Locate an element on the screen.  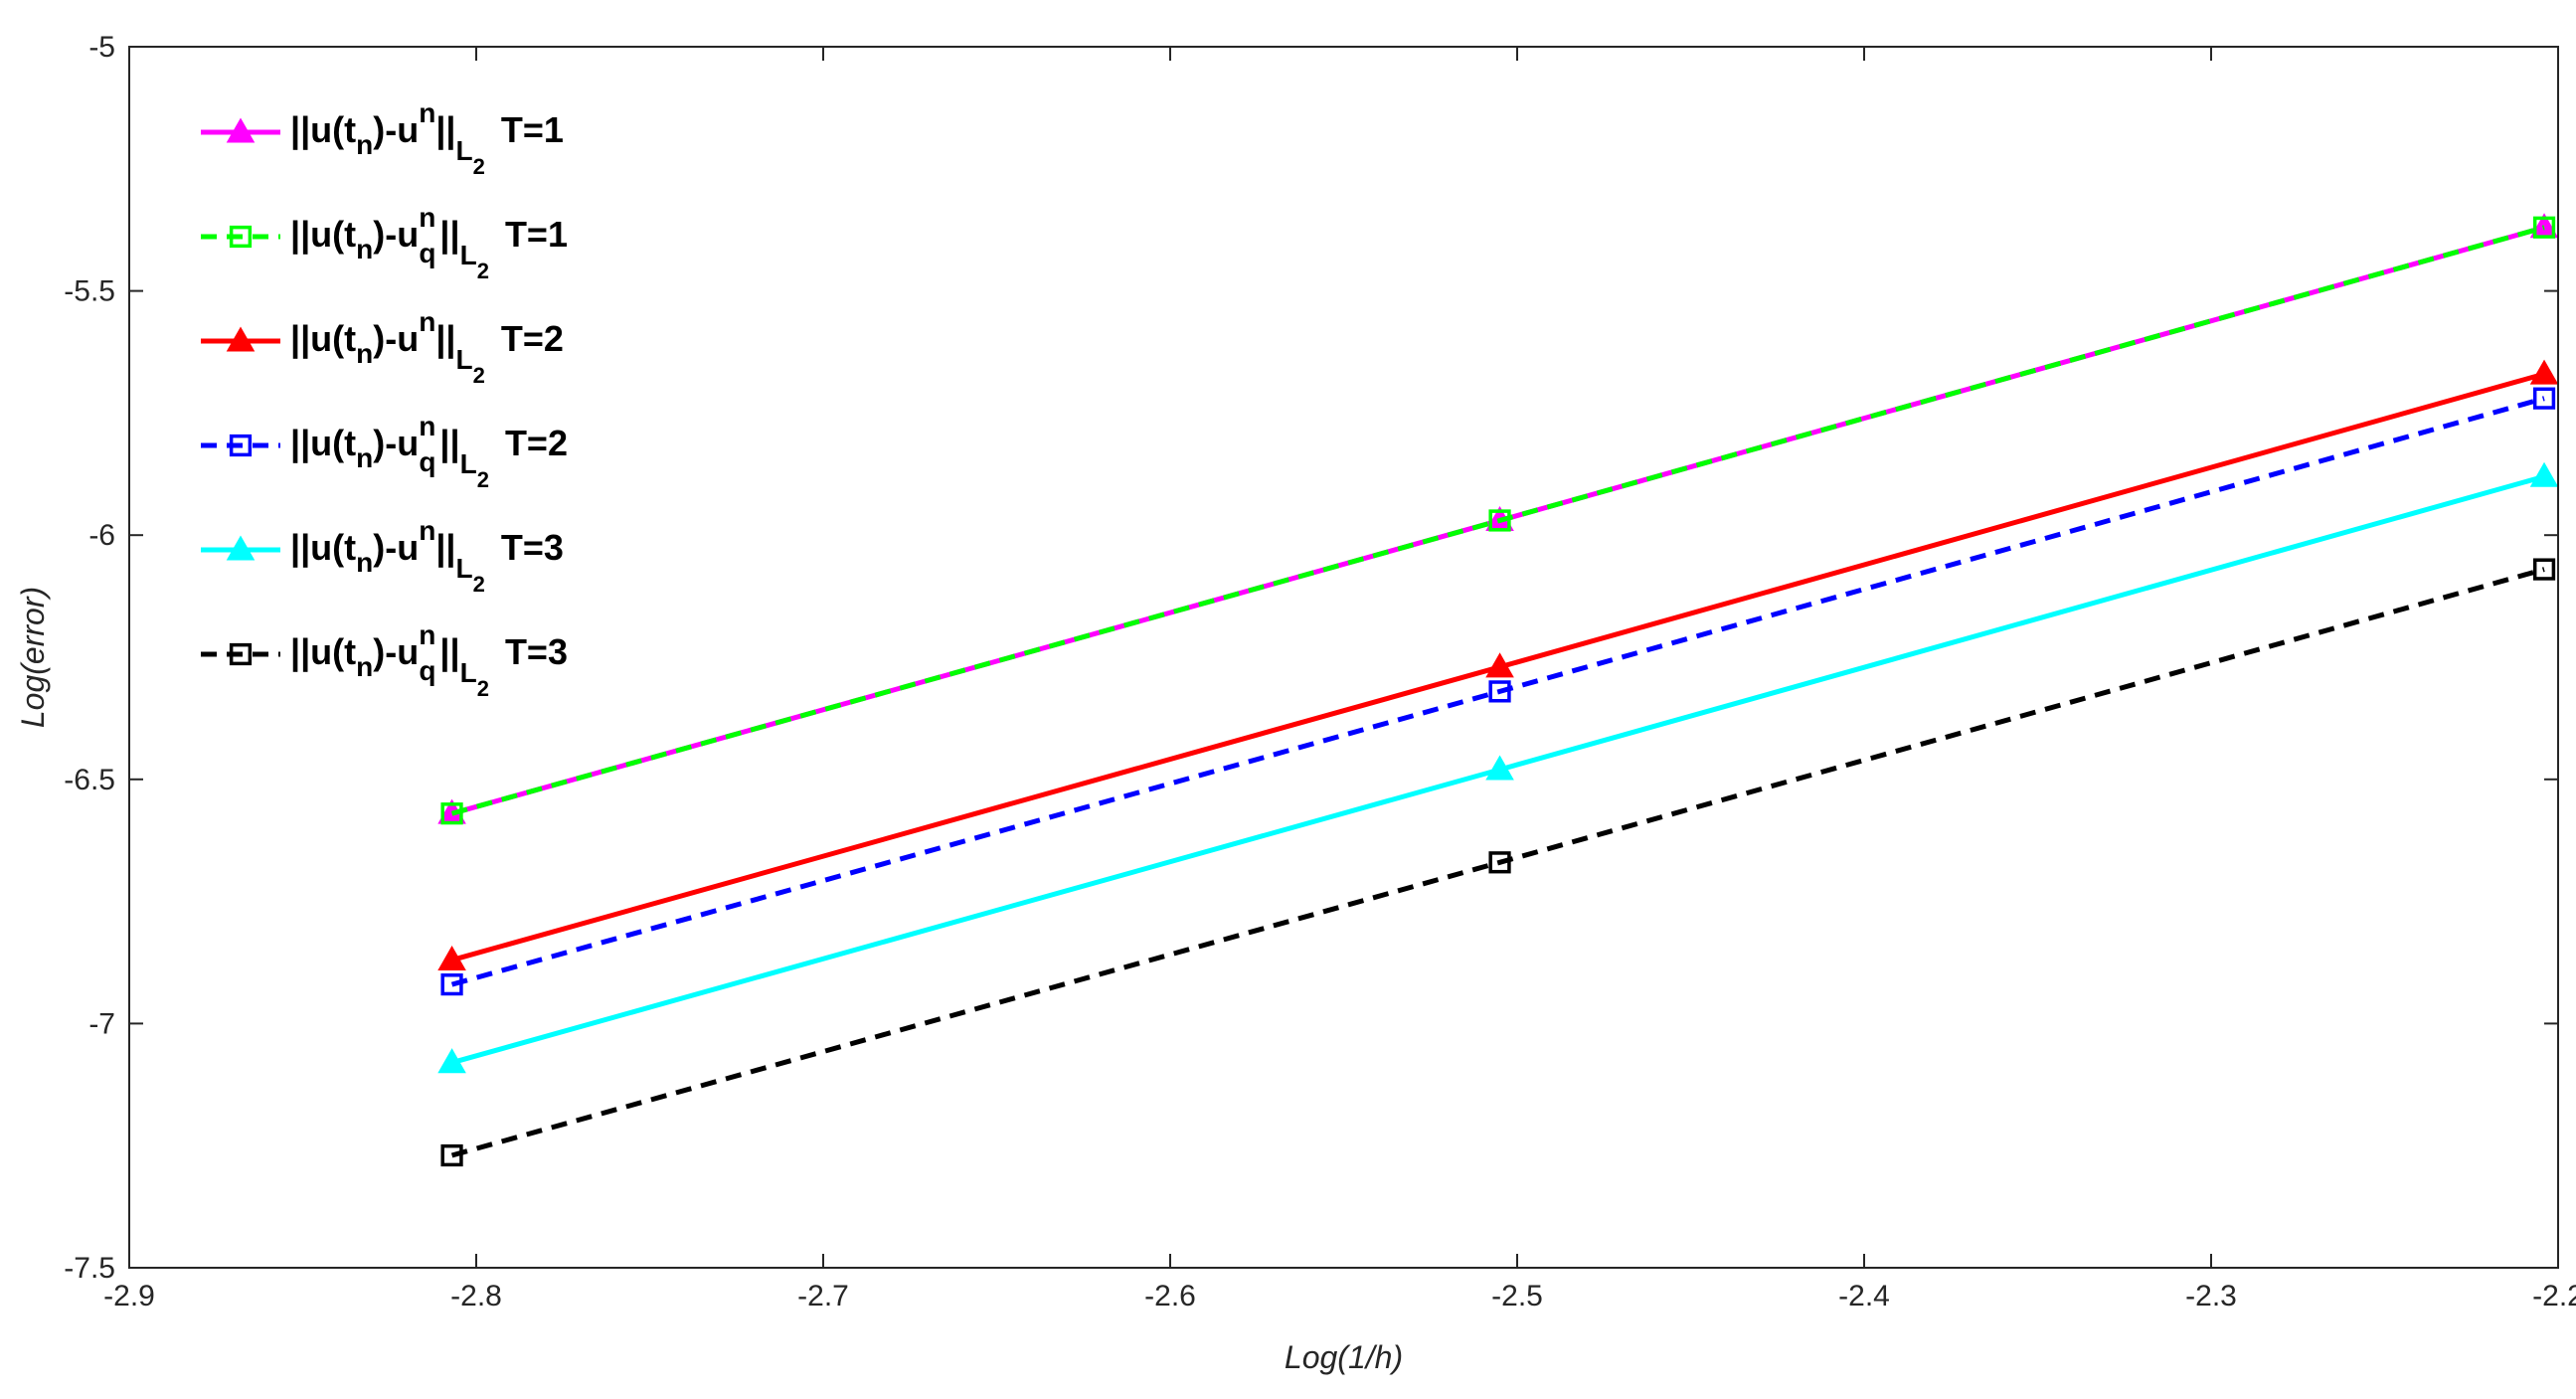
x-tick-label: -2.6 is located at coordinates (1170, 1296).